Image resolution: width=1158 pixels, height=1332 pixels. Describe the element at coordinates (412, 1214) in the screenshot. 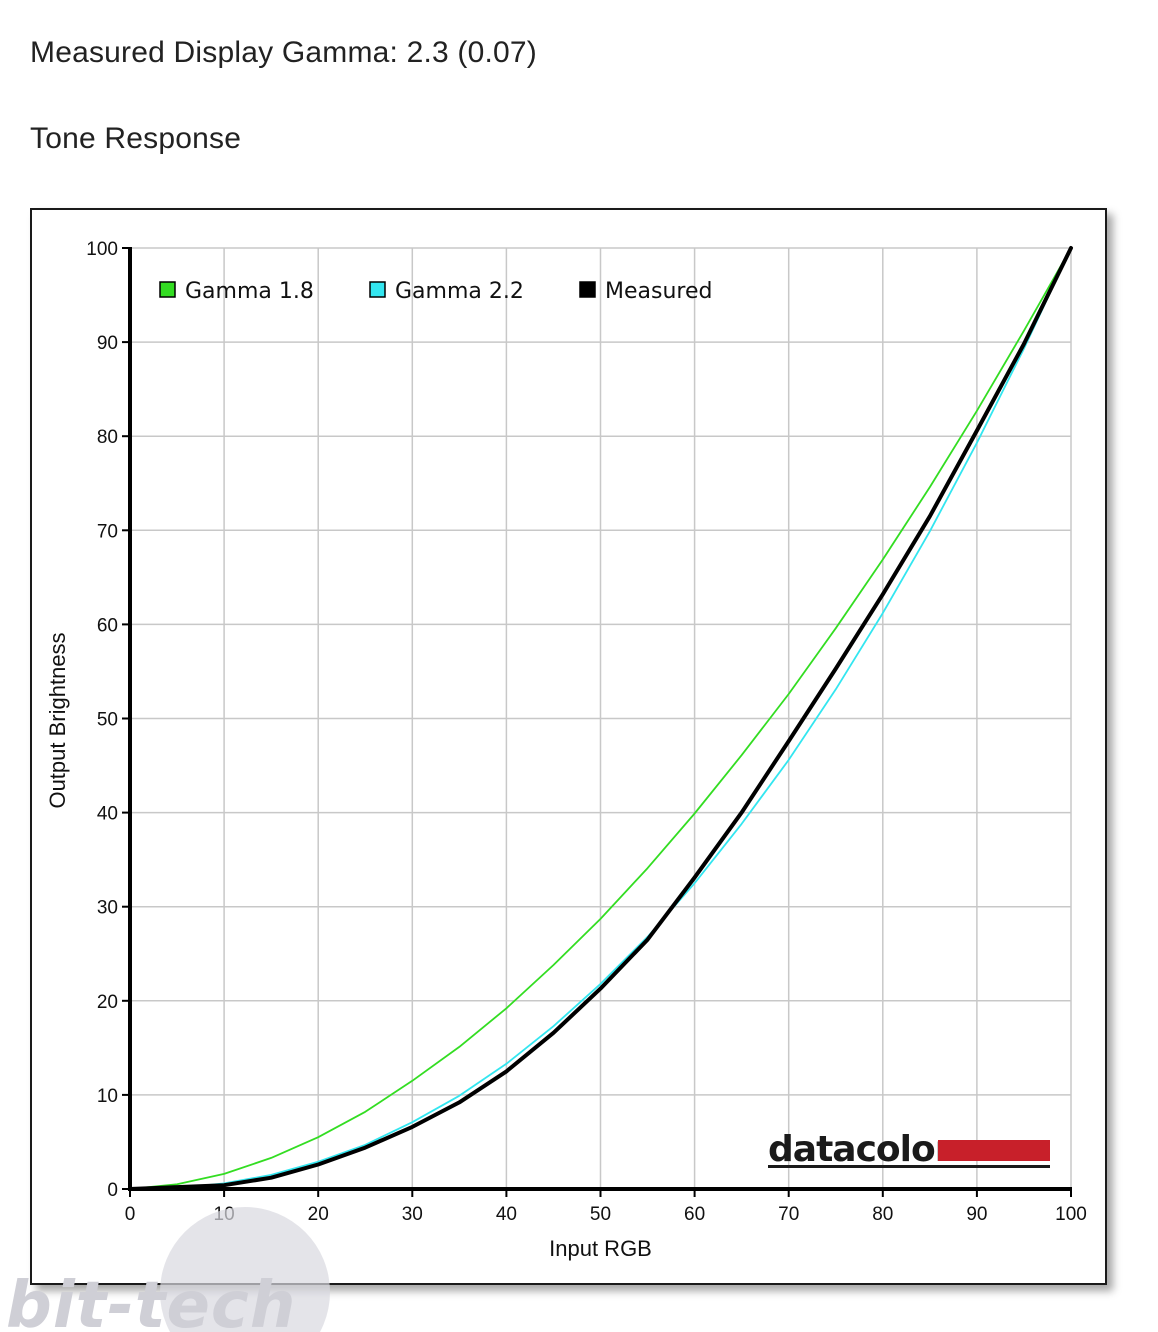

I see `x-tick-label: 30` at that location.